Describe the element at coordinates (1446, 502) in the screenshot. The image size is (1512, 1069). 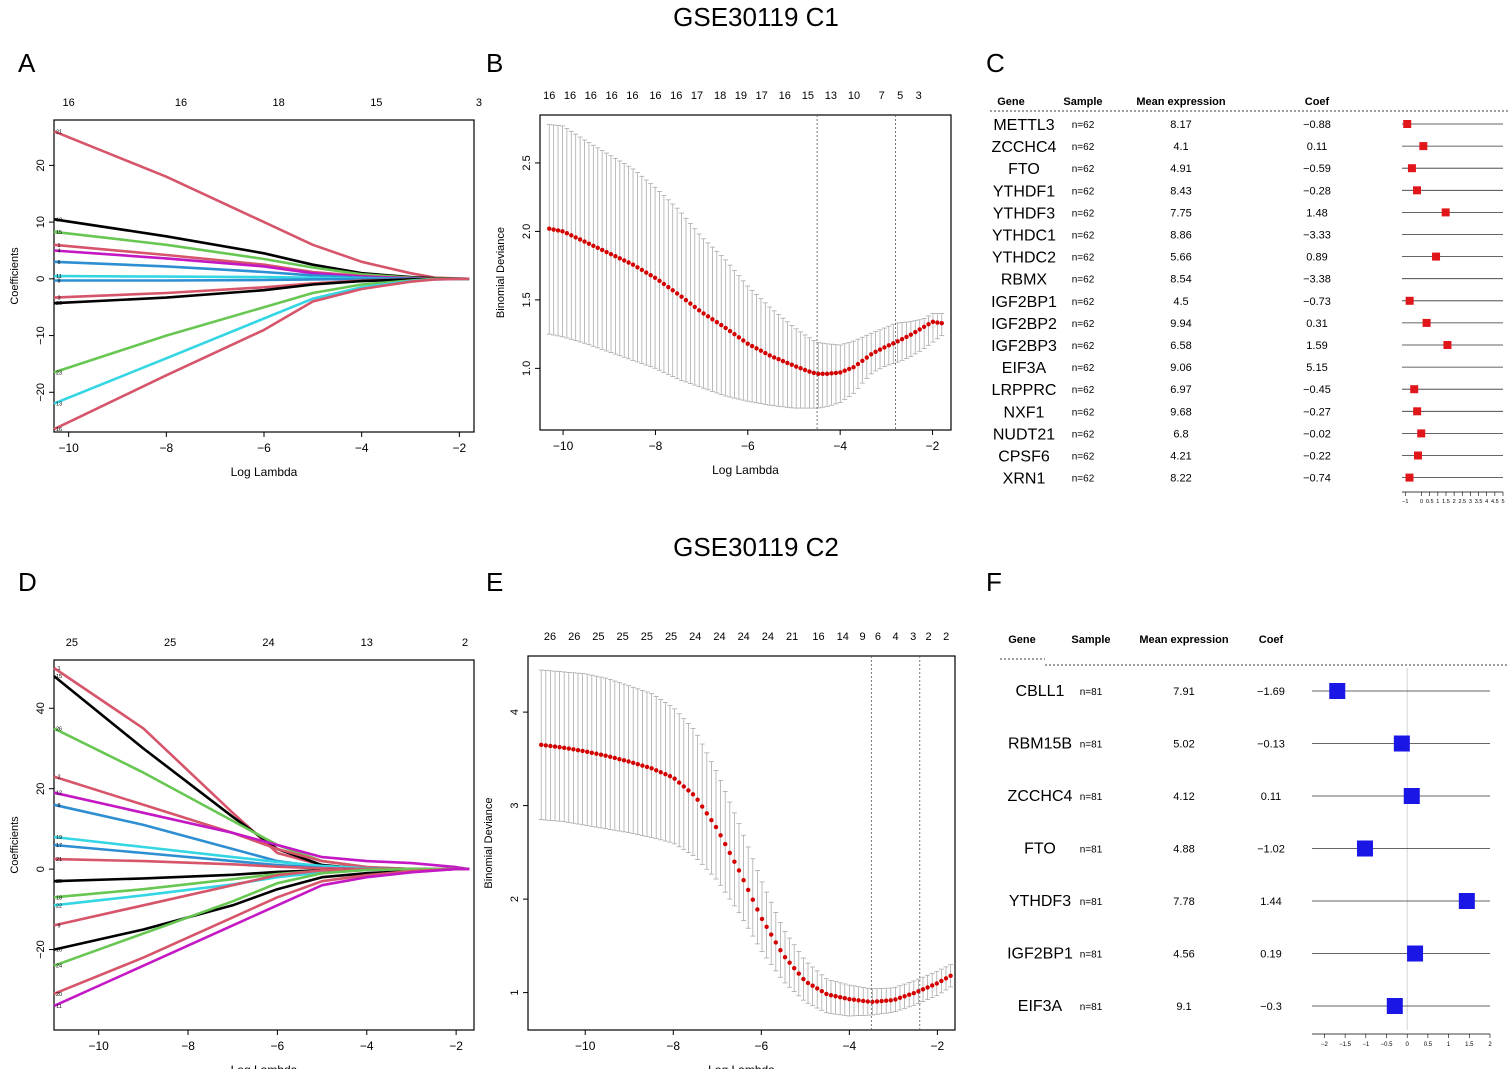
I see `forest-tick-label: 1.5` at that location.